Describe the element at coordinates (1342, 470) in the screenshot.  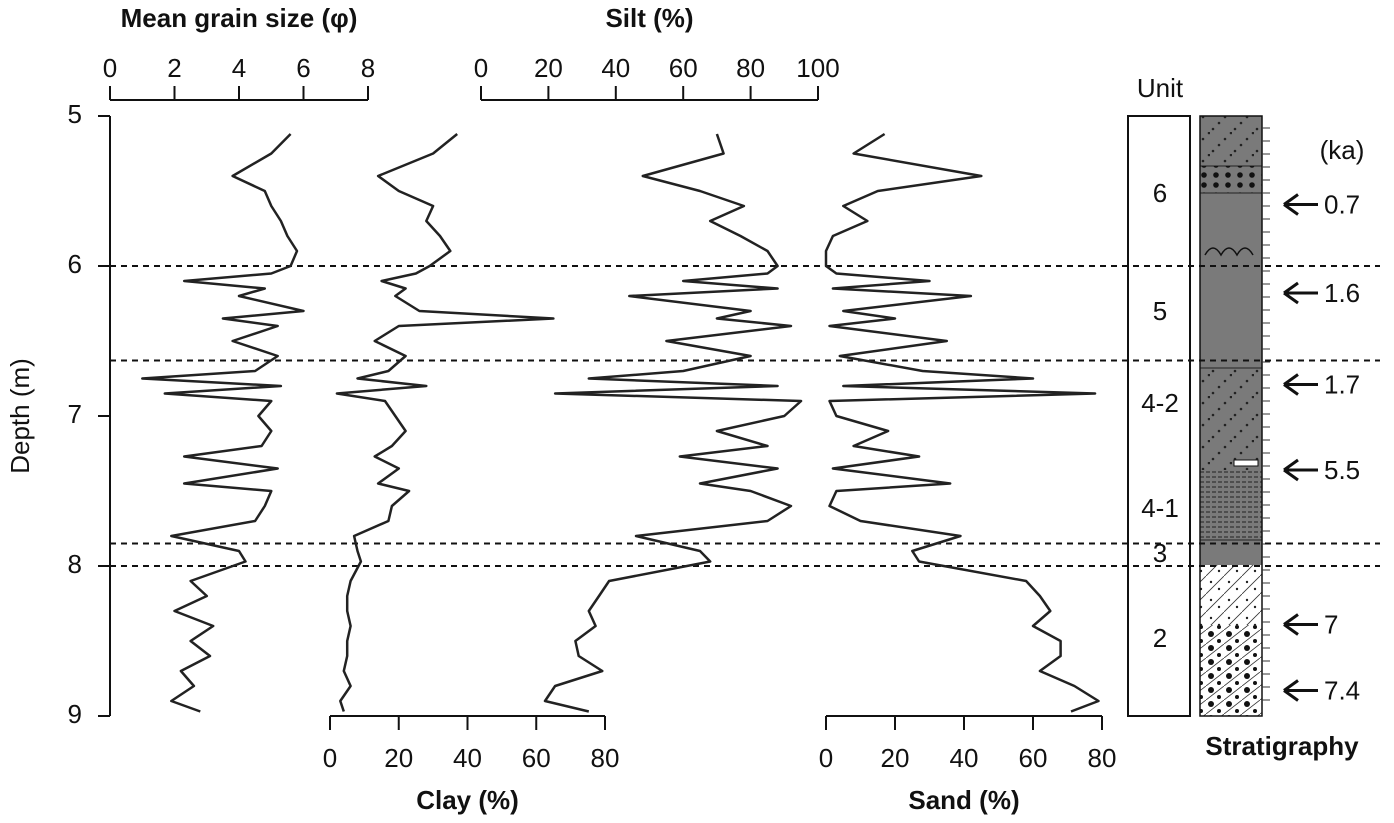
I see `date-age: 5.5` at that location.